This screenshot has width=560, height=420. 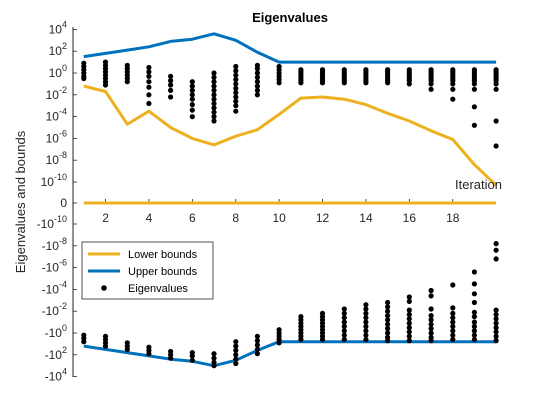 I want to click on x-axis-label: Iteration, so click(x=478, y=184).